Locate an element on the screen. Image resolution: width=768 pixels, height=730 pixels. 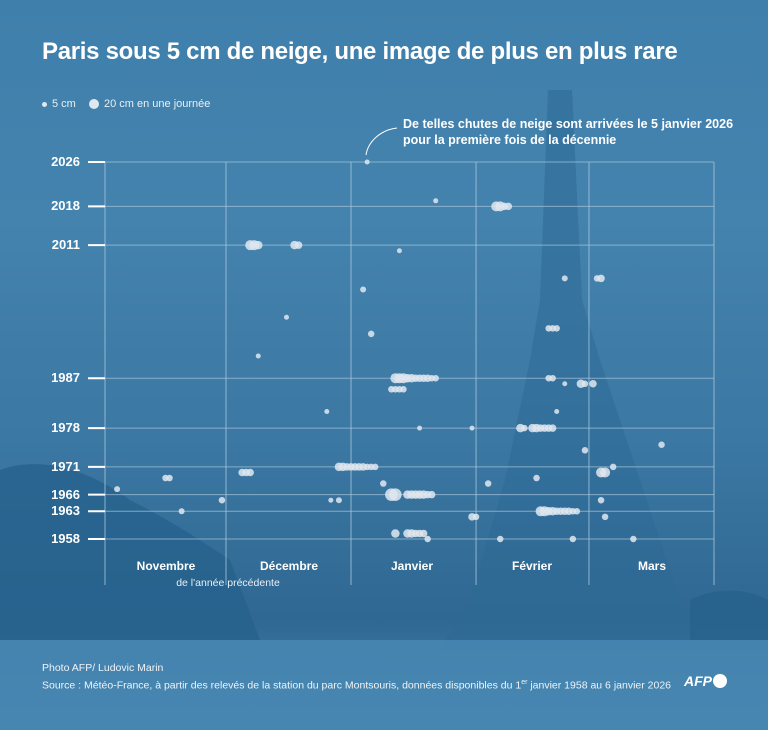
annotation-arrow is located at coordinates (381, 141).